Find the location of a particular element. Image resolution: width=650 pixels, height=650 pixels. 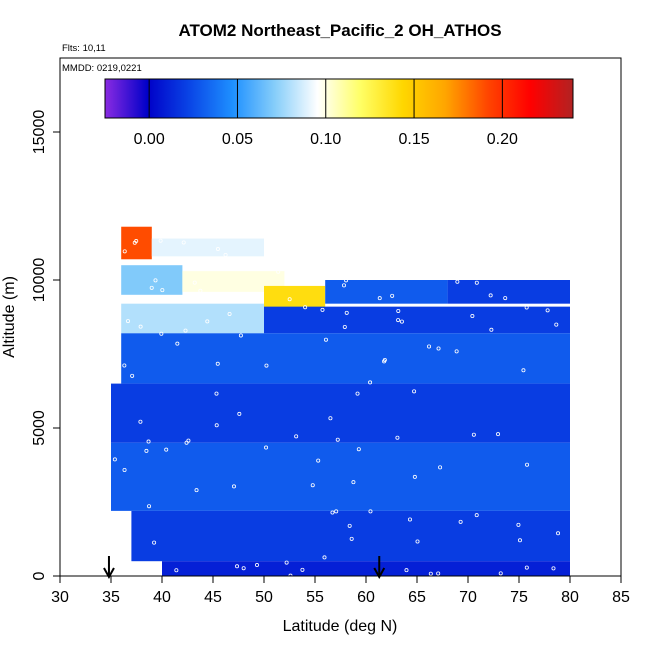

colorbar-tick-label: 0.15 is located at coordinates (413, 139).